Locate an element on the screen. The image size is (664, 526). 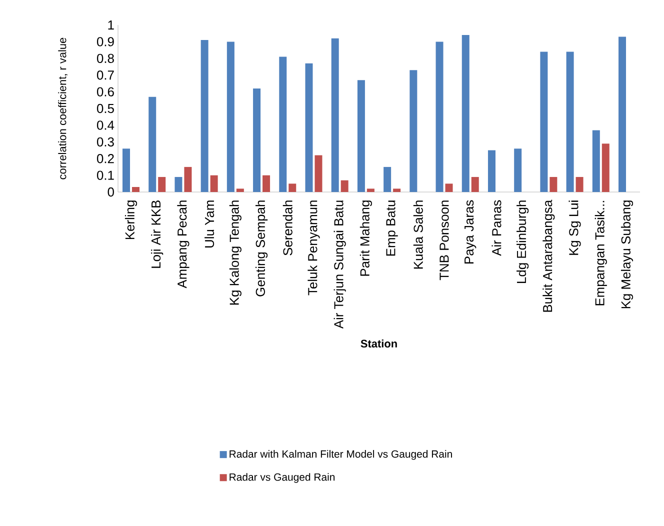
x-tick-label: Ldg Edinburgh is located at coordinates (522, 241).